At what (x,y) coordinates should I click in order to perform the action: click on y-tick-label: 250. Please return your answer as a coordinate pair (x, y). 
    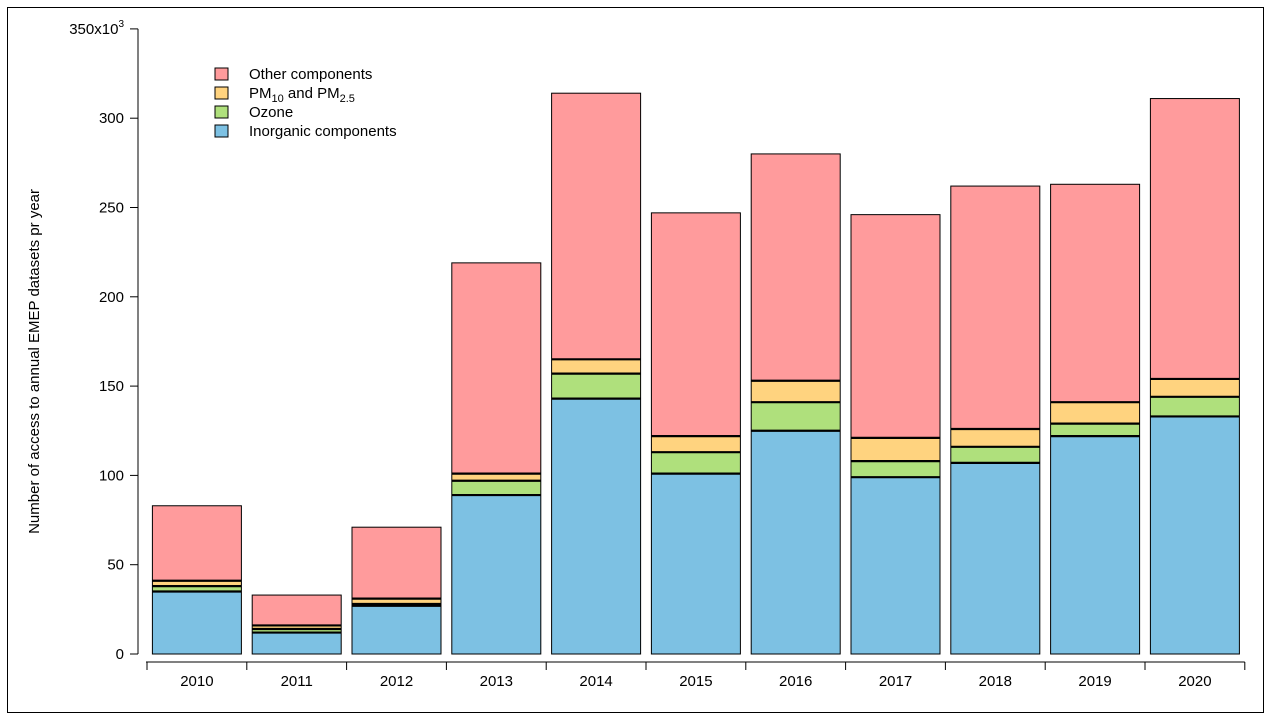
    Looking at the image, I should click on (111, 208).